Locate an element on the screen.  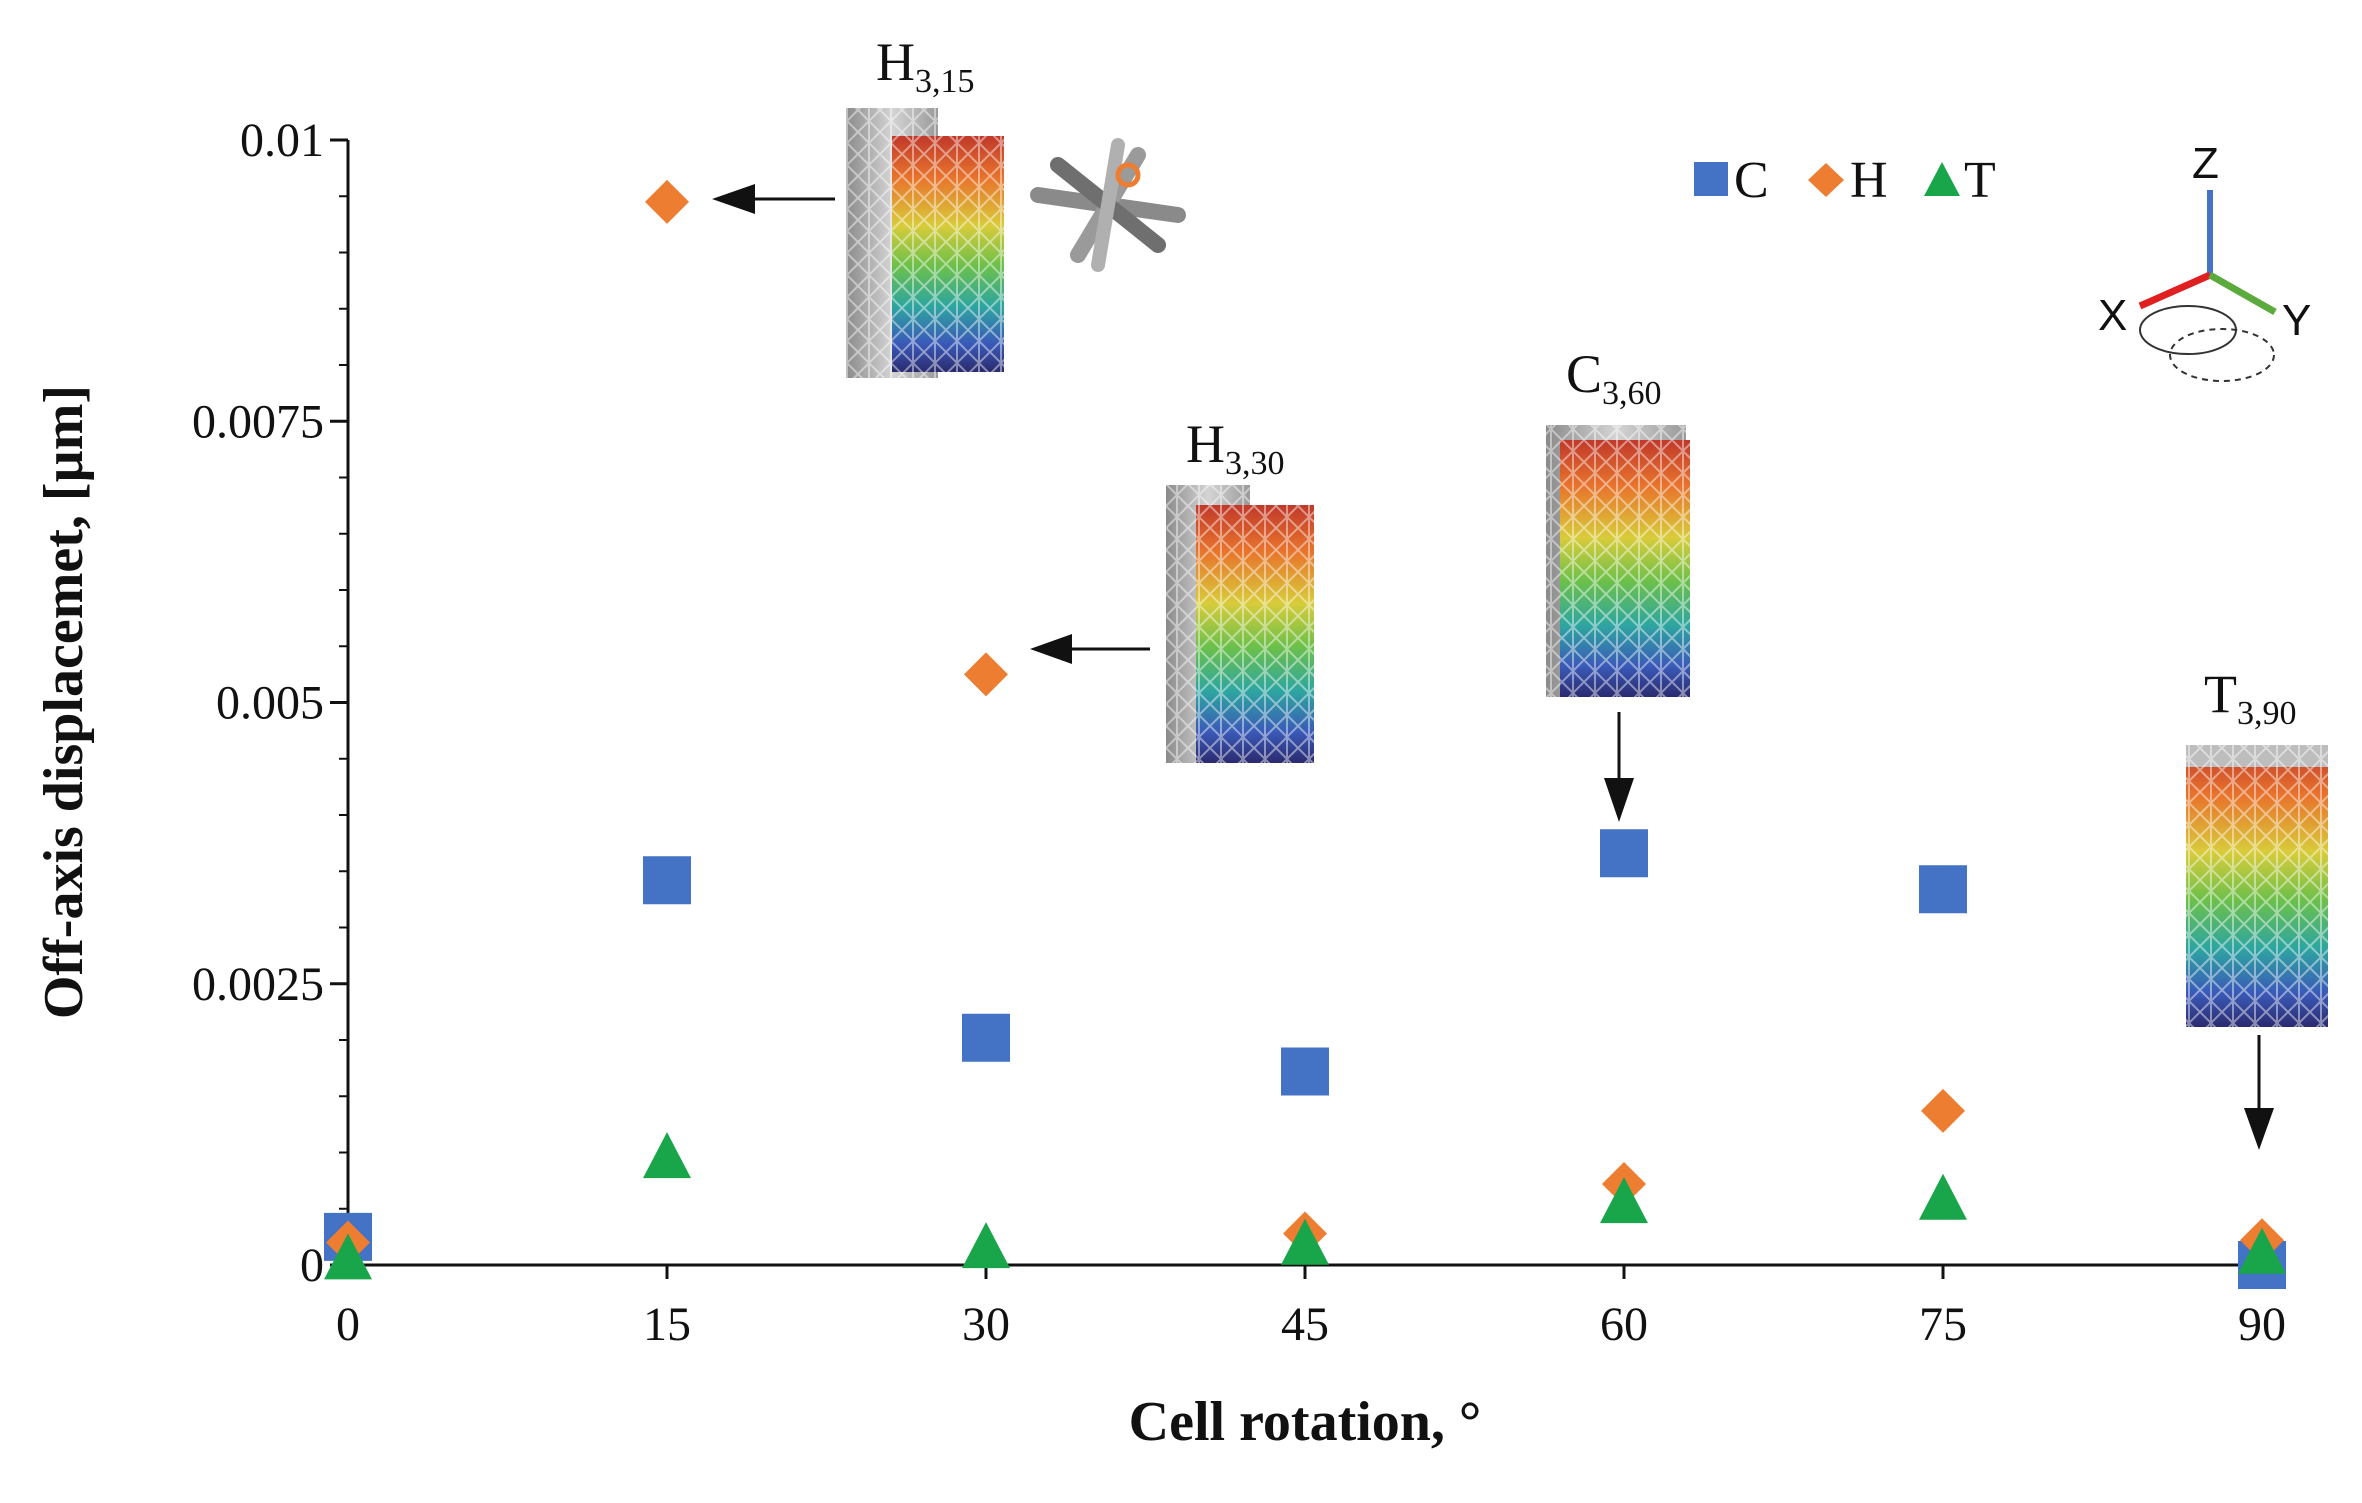
axes-triad: Z X Y is located at coordinates (2204, 260).